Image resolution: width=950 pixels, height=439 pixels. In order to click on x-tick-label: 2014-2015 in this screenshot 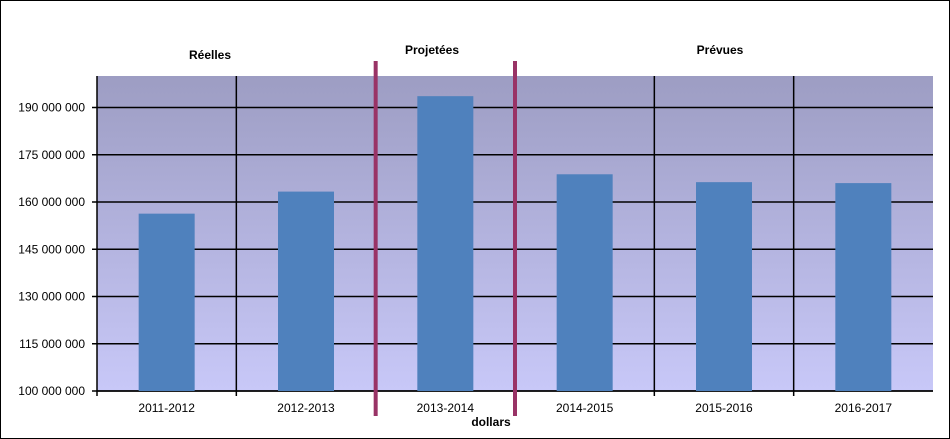, I will do `click(585, 408)`.